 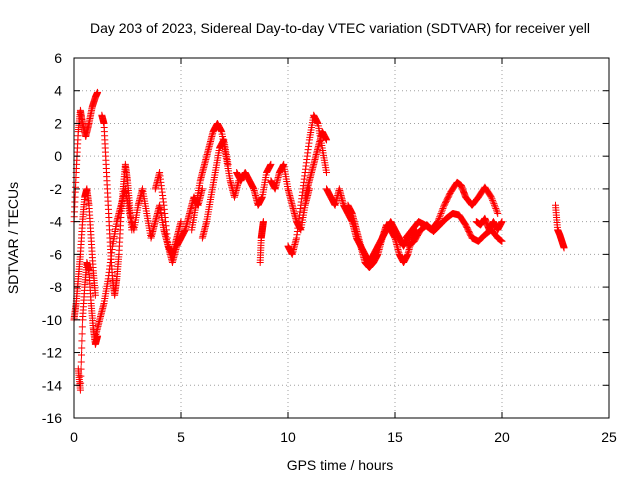 What do you see at coordinates (502, 437) in the screenshot?
I see `x-tick-label: 20` at bounding box center [502, 437].